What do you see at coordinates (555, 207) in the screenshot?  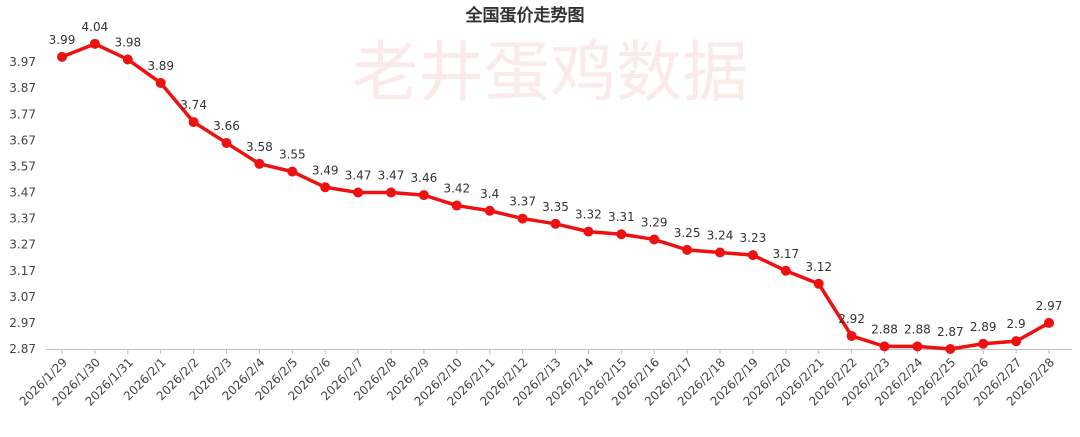 I see `data-label: 3.35` at bounding box center [555, 207].